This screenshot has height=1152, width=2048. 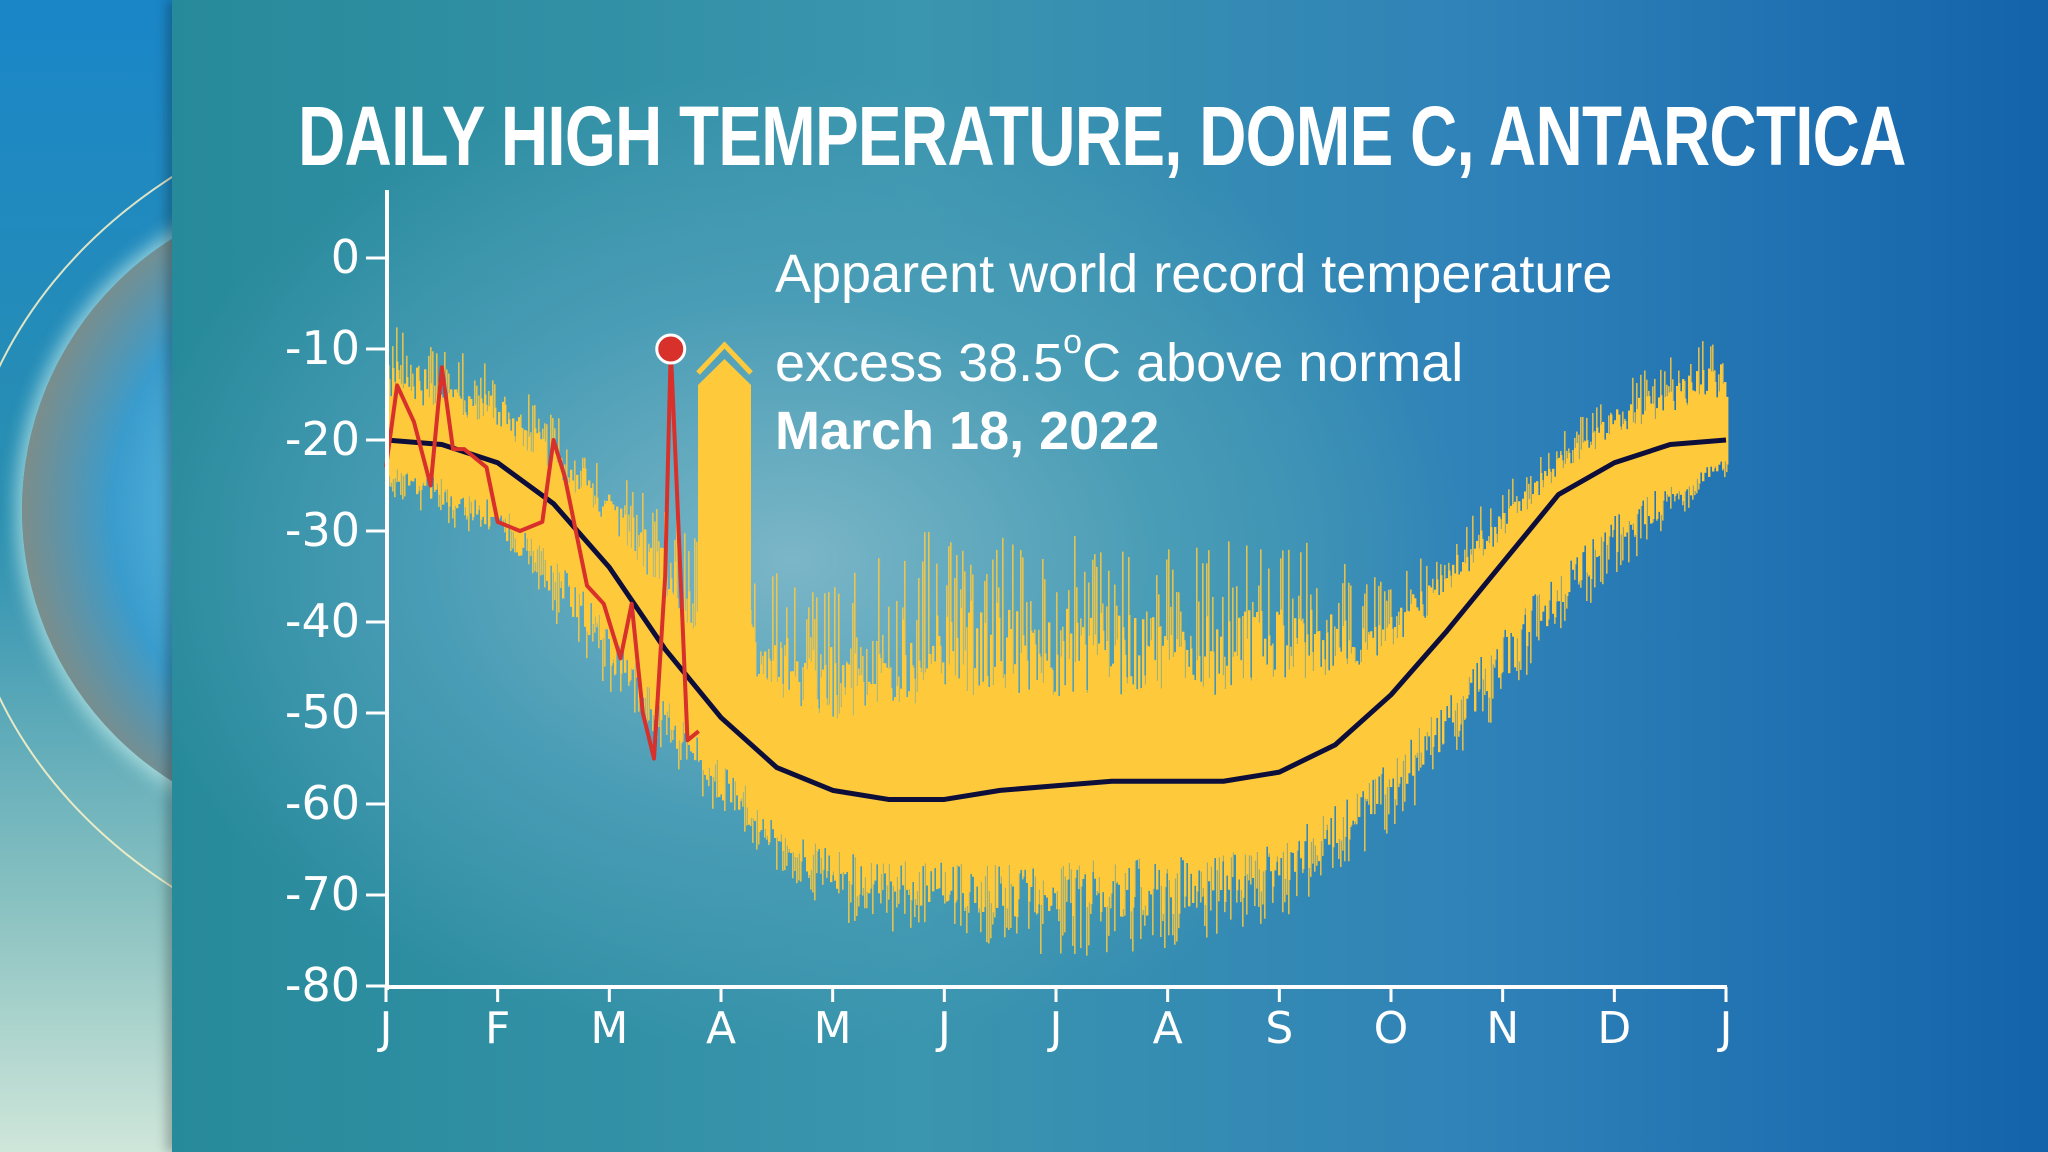 What do you see at coordinates (542, 554) in the screenshot?
I see `2022-record-line` at bounding box center [542, 554].